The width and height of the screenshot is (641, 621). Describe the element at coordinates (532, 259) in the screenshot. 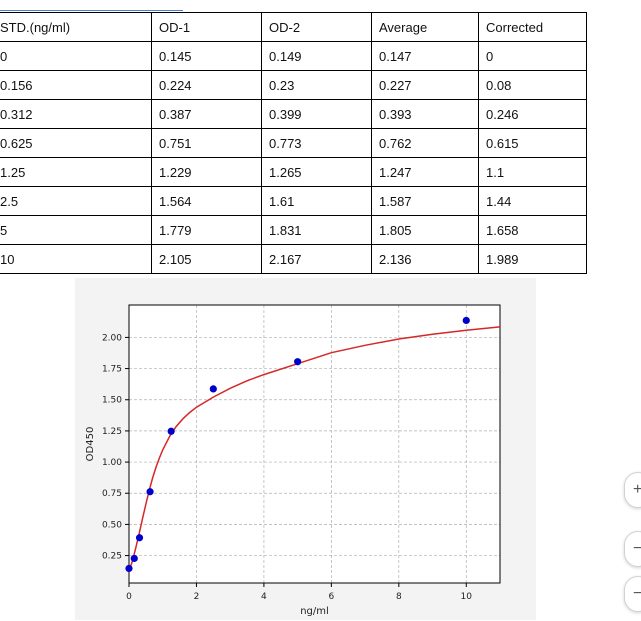

I see `table-cell: 1.989` at that location.